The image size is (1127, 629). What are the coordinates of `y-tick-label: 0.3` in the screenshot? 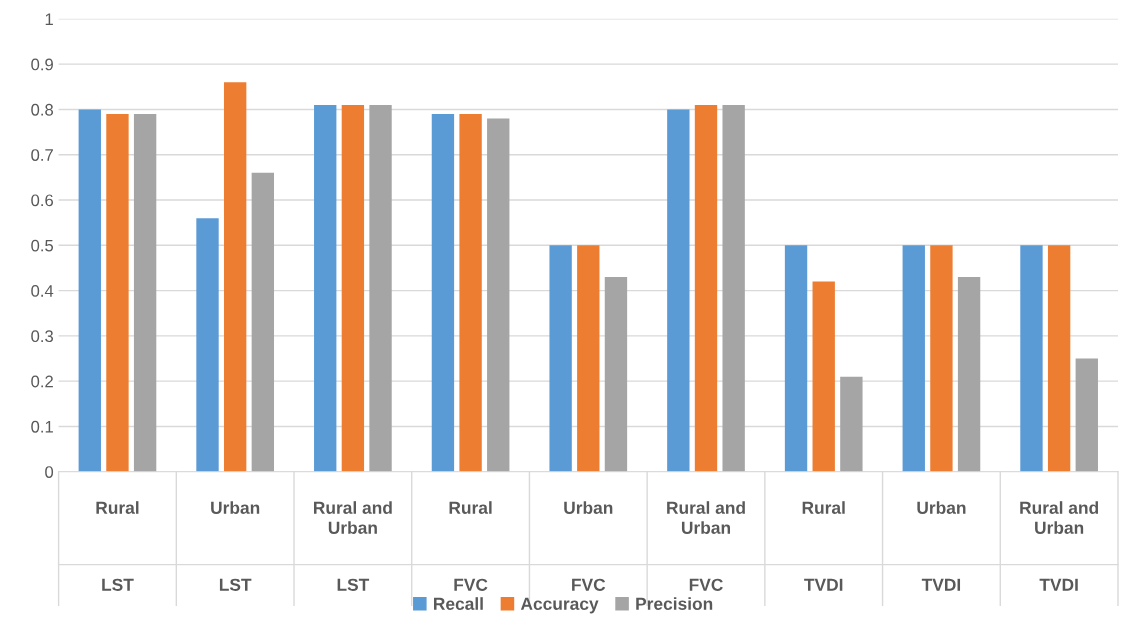 It's located at (42, 336).